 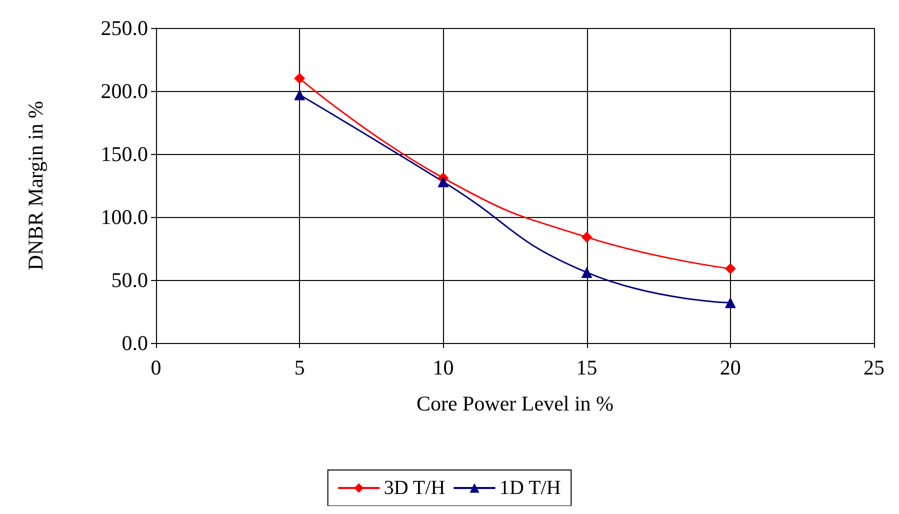 What do you see at coordinates (730, 368) in the screenshot?
I see `x-tick-label: 20` at bounding box center [730, 368].